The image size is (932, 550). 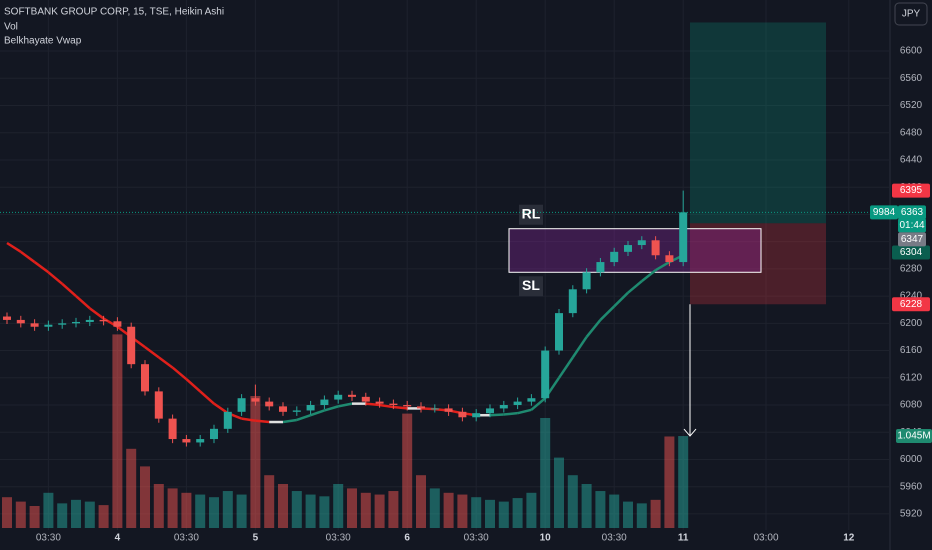 What do you see at coordinates (43, 41) in the screenshot?
I see `indicator-label: Belkhayate Vwap` at bounding box center [43, 41].